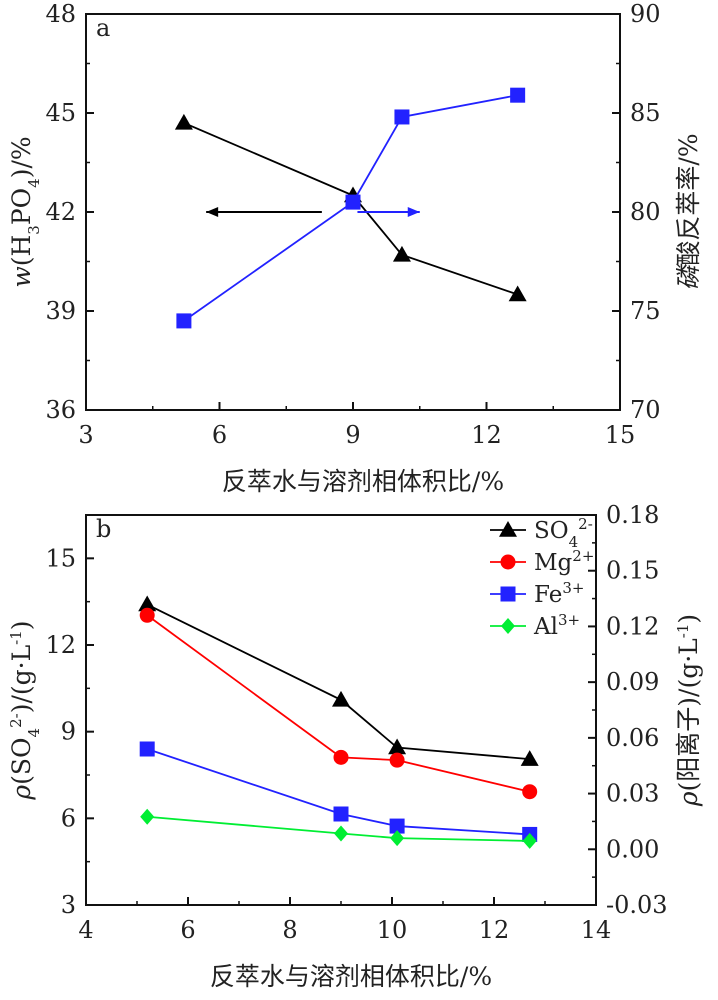 This screenshot has height=1000, width=718. What do you see at coordinates (60, 113) in the screenshot?
I see `y-tick-label: 45` at bounding box center [60, 113].